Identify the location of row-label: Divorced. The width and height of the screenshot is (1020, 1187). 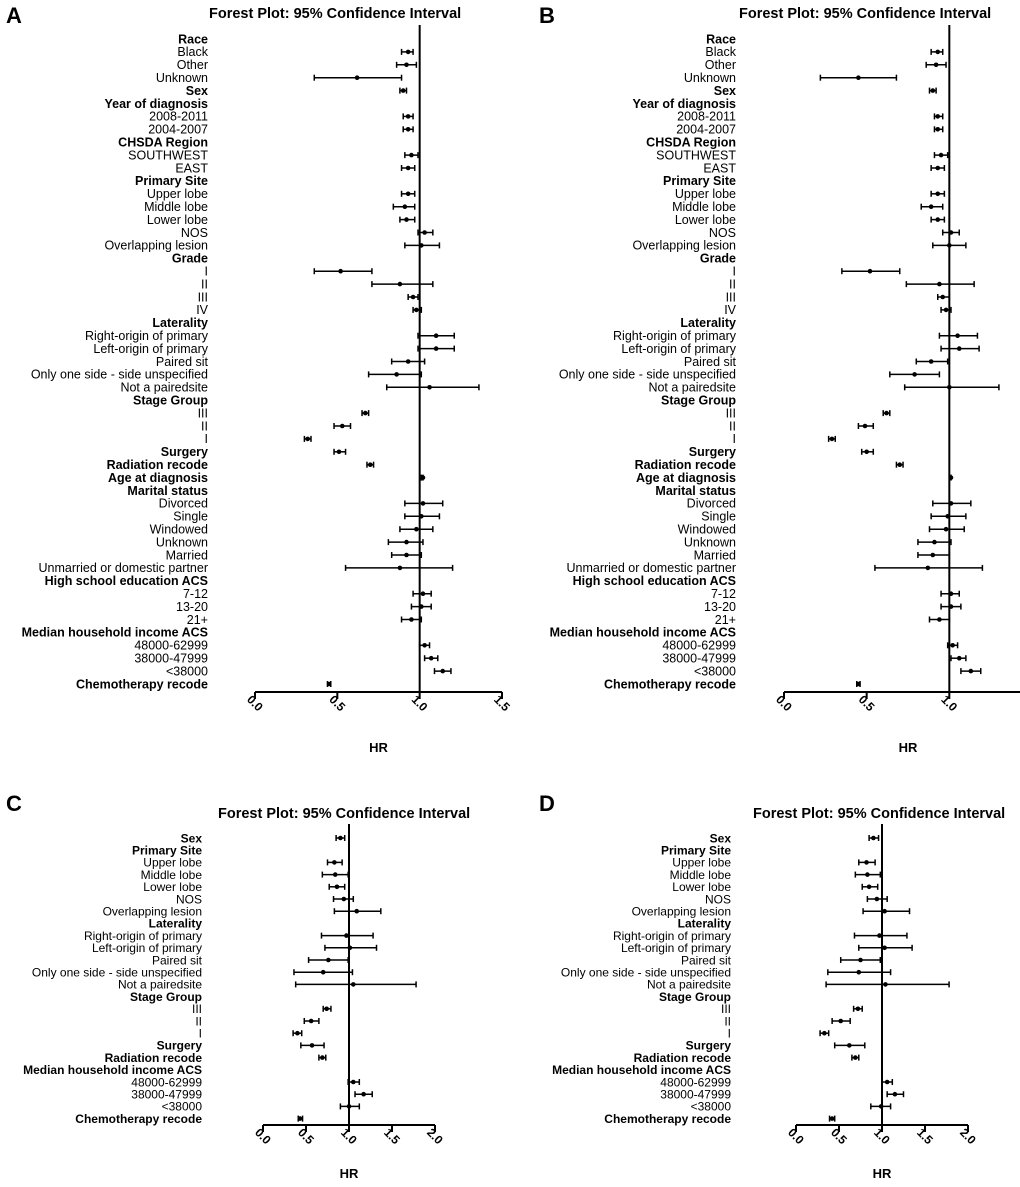
(183, 504).